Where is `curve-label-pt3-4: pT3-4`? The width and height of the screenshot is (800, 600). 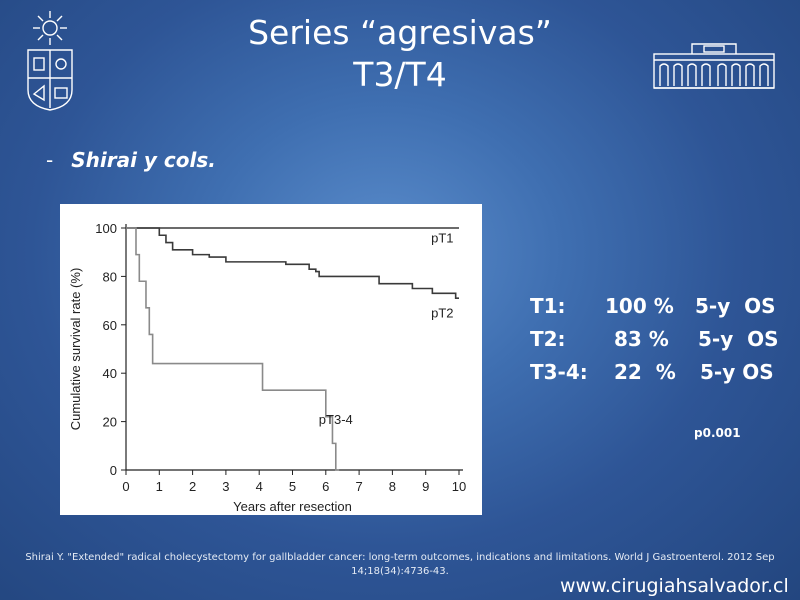 curve-label-pt3-4: pT3-4 is located at coordinates (336, 419).